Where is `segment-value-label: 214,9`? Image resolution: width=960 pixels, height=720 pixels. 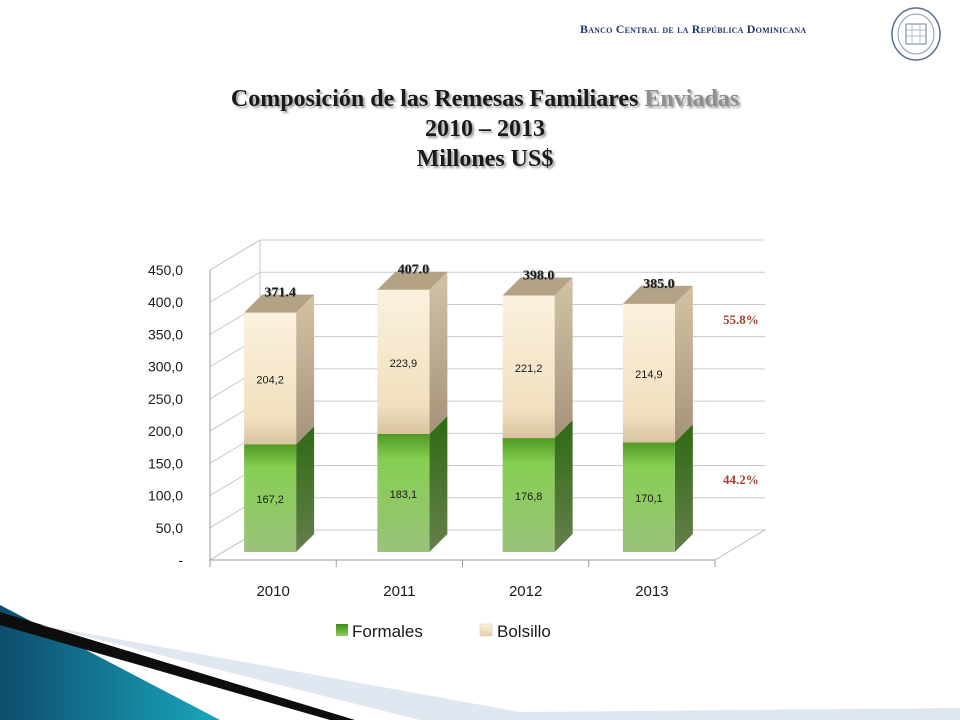
segment-value-label: 214,9 is located at coordinates (649, 375).